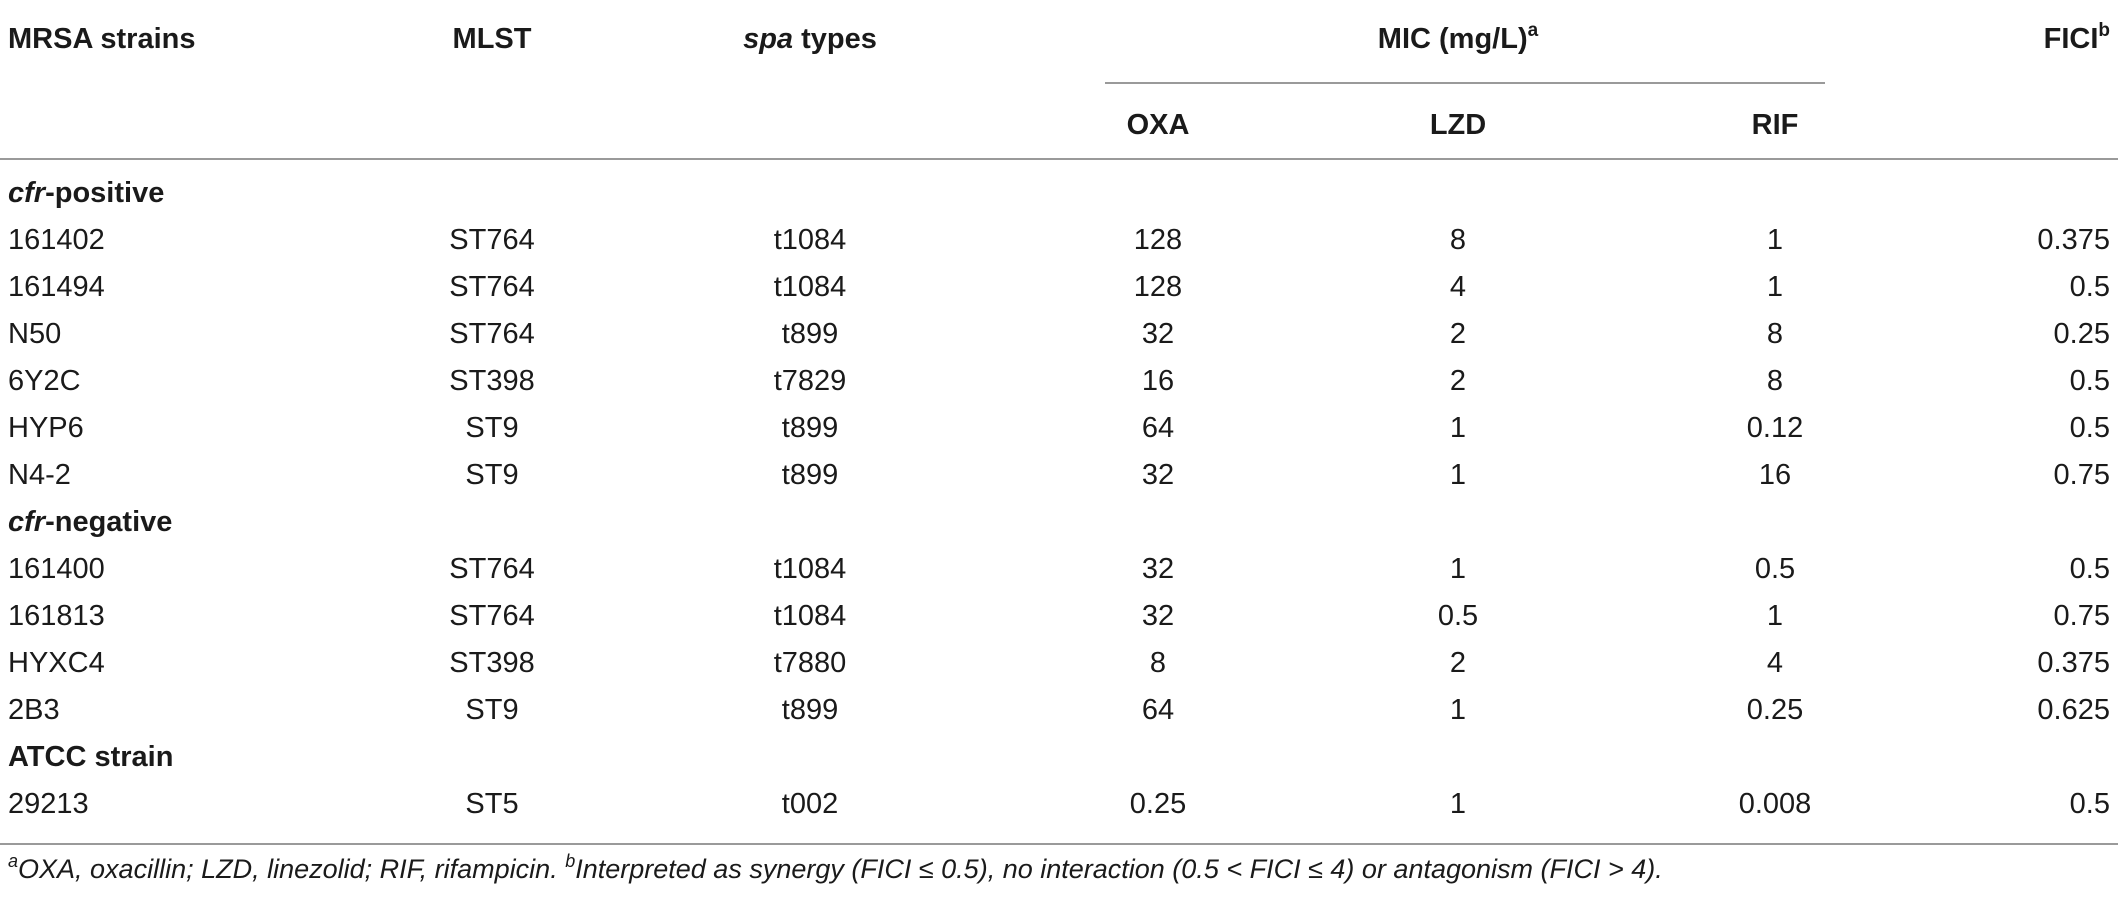  What do you see at coordinates (102, 39) in the screenshot?
I see `header-strain: MRSA strains` at bounding box center [102, 39].